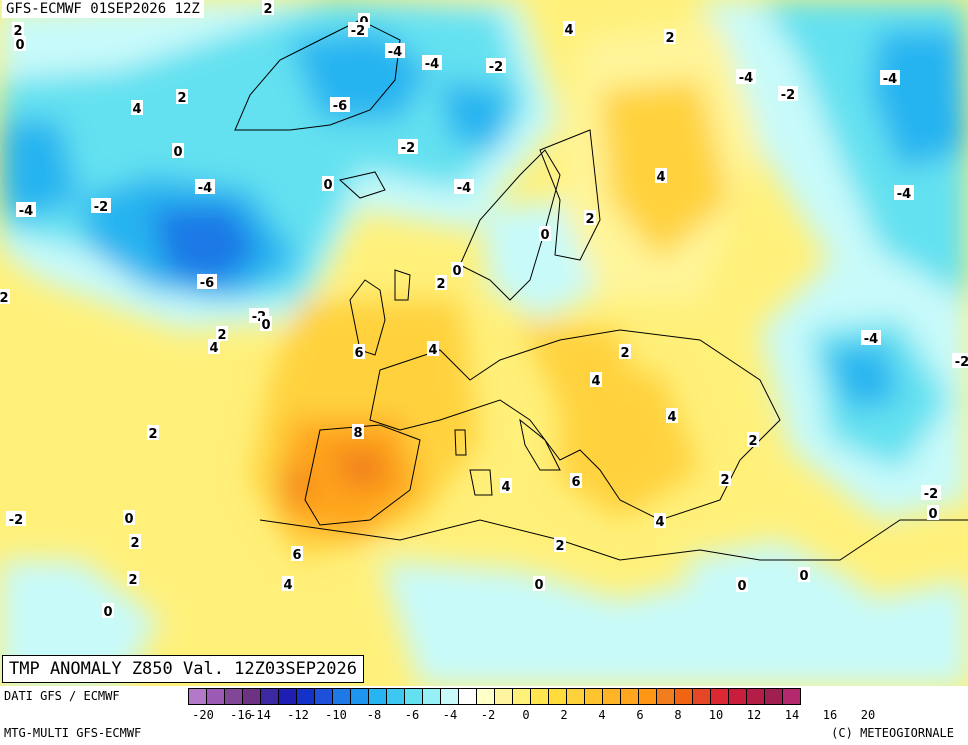 The image size is (968, 745). What do you see at coordinates (578, 715) in the screenshot?
I see `color-scale-ticks: -20 -16 -14 -12 -10 -8 -6 -4 -2 0 2 4 6 8 10 12 14 16 20` at bounding box center [578, 715].